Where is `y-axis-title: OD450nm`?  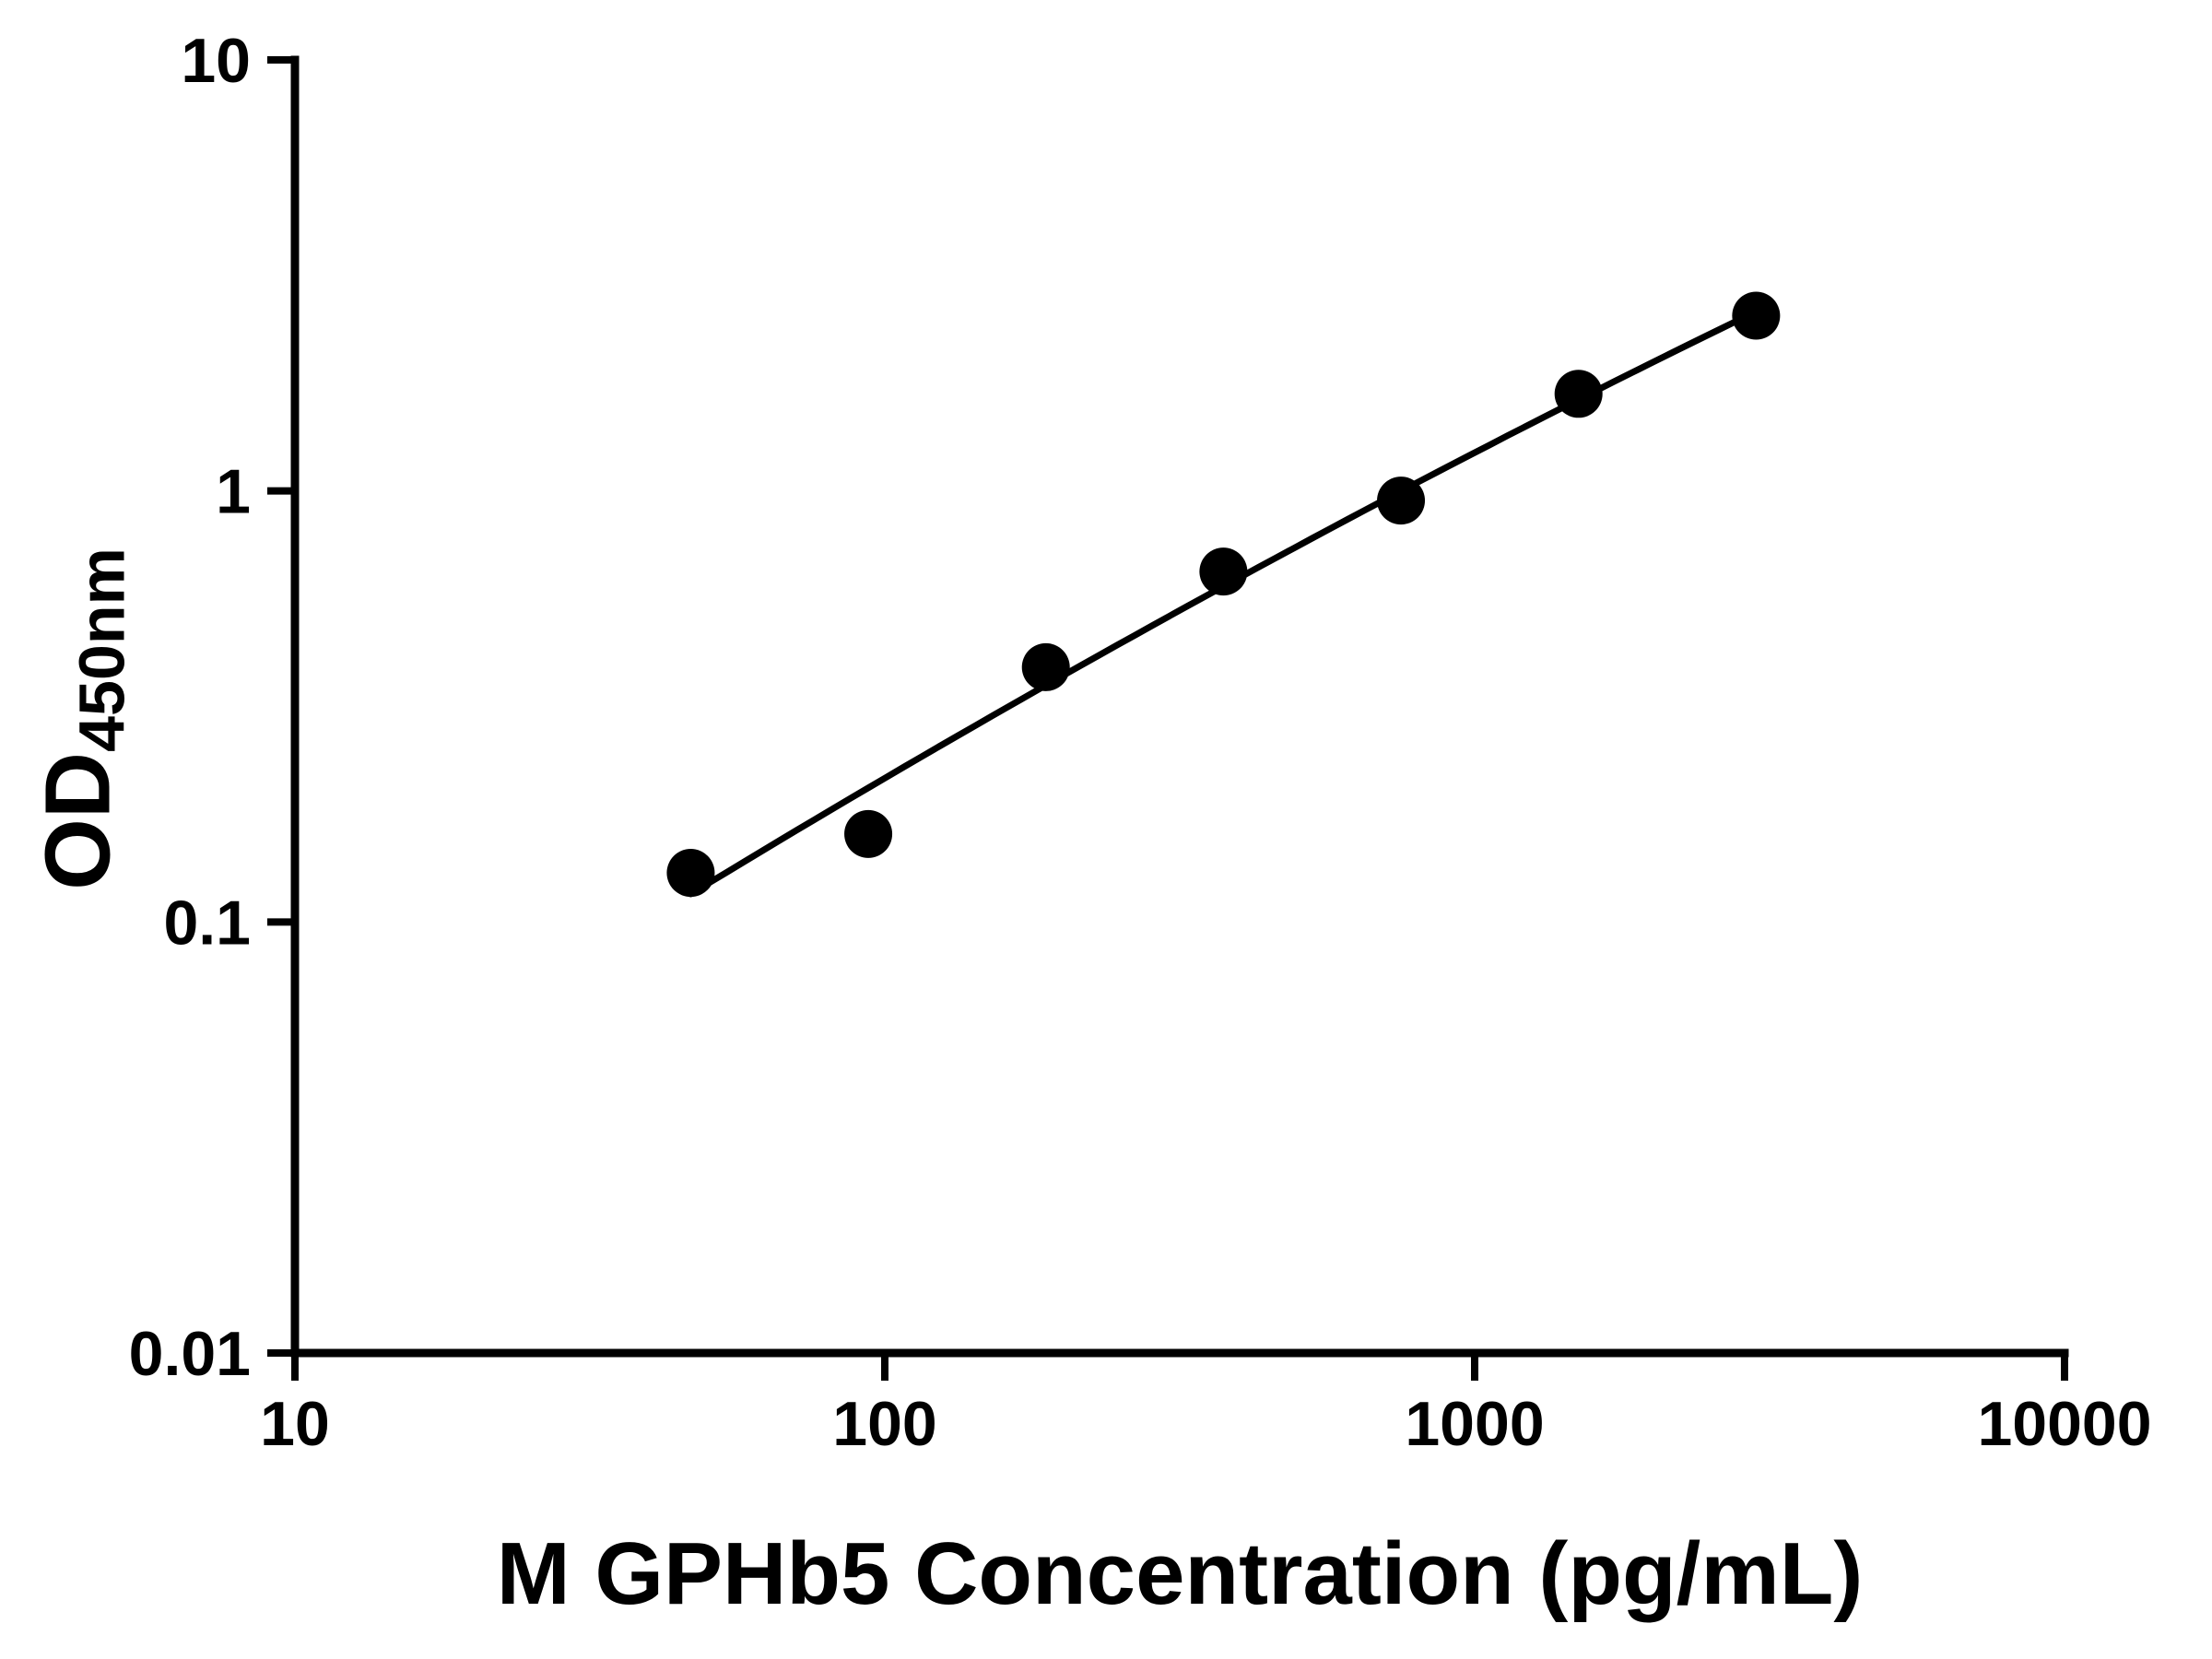
y-axis-title: OD450nm is located at coordinates (82, 718).